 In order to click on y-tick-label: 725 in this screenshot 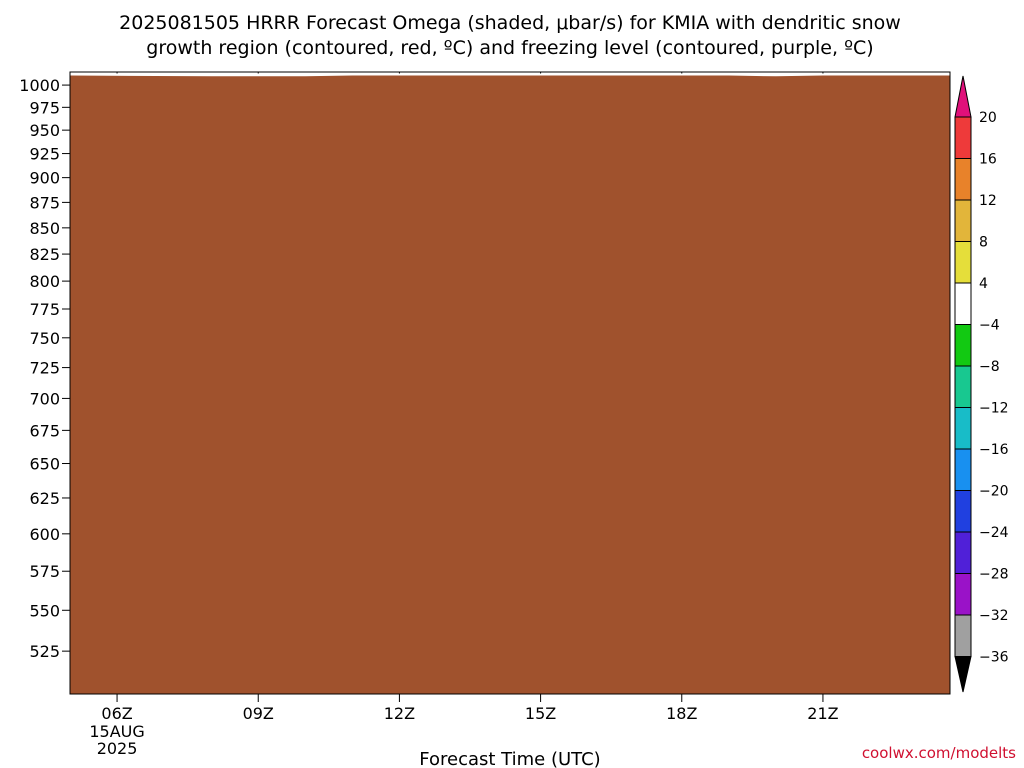, I will do `click(44, 368)`.